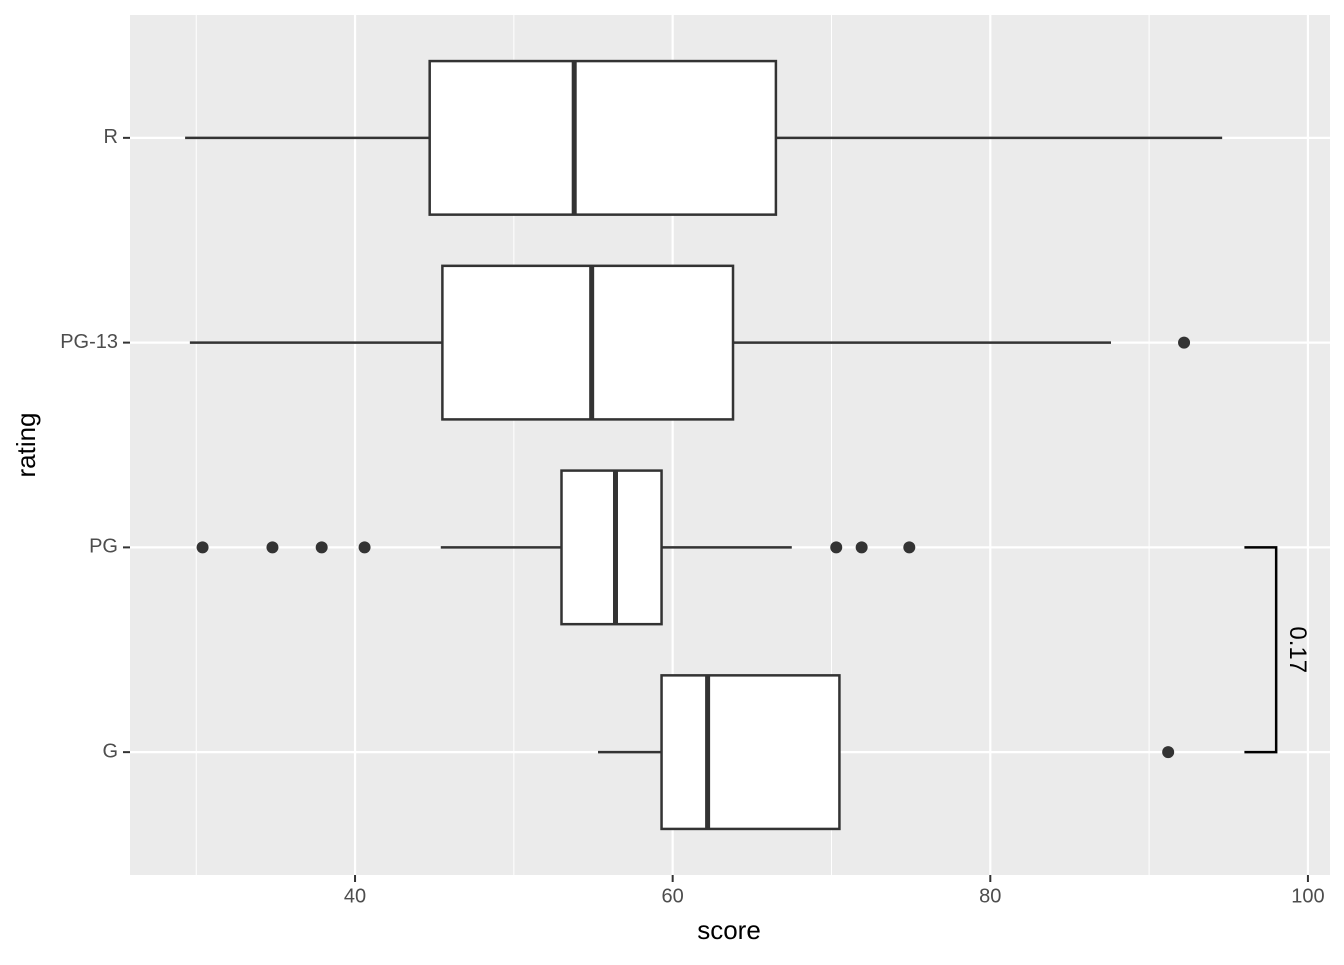 The width and height of the screenshot is (1344, 965). What do you see at coordinates (89, 342) in the screenshot?
I see `y-tick-label: PG-13` at bounding box center [89, 342].